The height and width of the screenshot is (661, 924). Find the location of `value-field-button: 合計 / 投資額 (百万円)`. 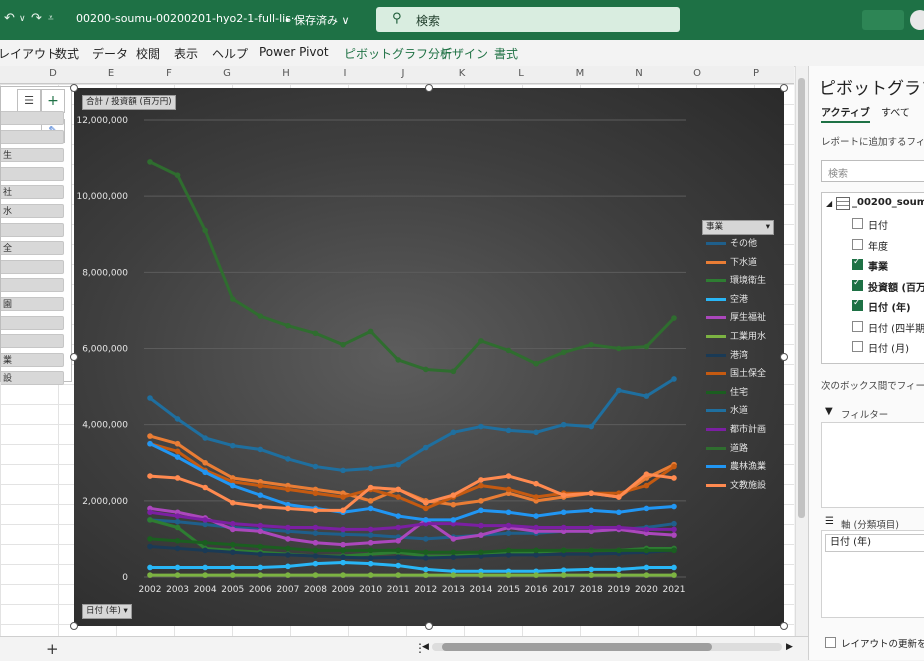

value-field-button: 合計 / 投資額 (百万円) is located at coordinates (129, 102).